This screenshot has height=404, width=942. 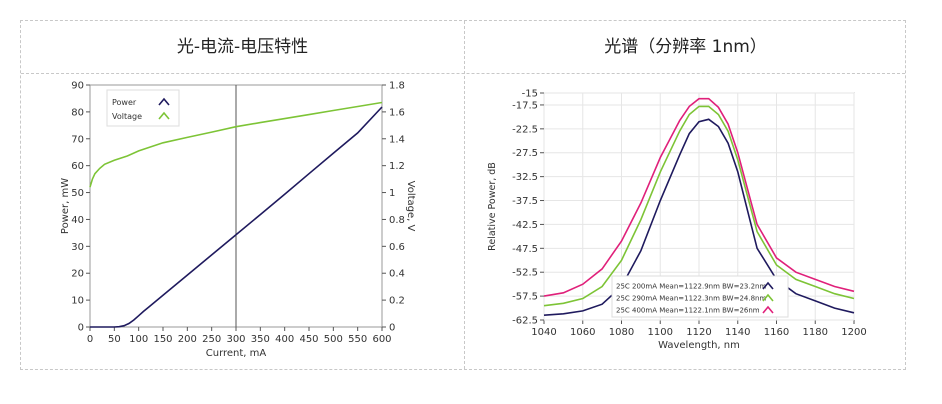 What do you see at coordinates (77, 166) in the screenshot?
I see `liv-y-tick-label: 60` at bounding box center [77, 166].